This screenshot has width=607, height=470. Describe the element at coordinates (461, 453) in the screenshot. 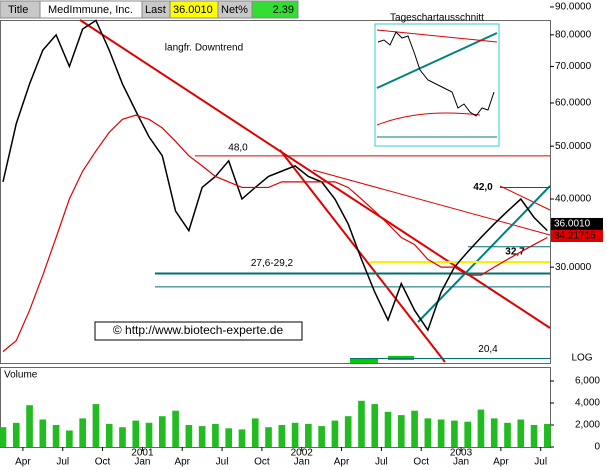

I see `year-label: 2003` at that location.